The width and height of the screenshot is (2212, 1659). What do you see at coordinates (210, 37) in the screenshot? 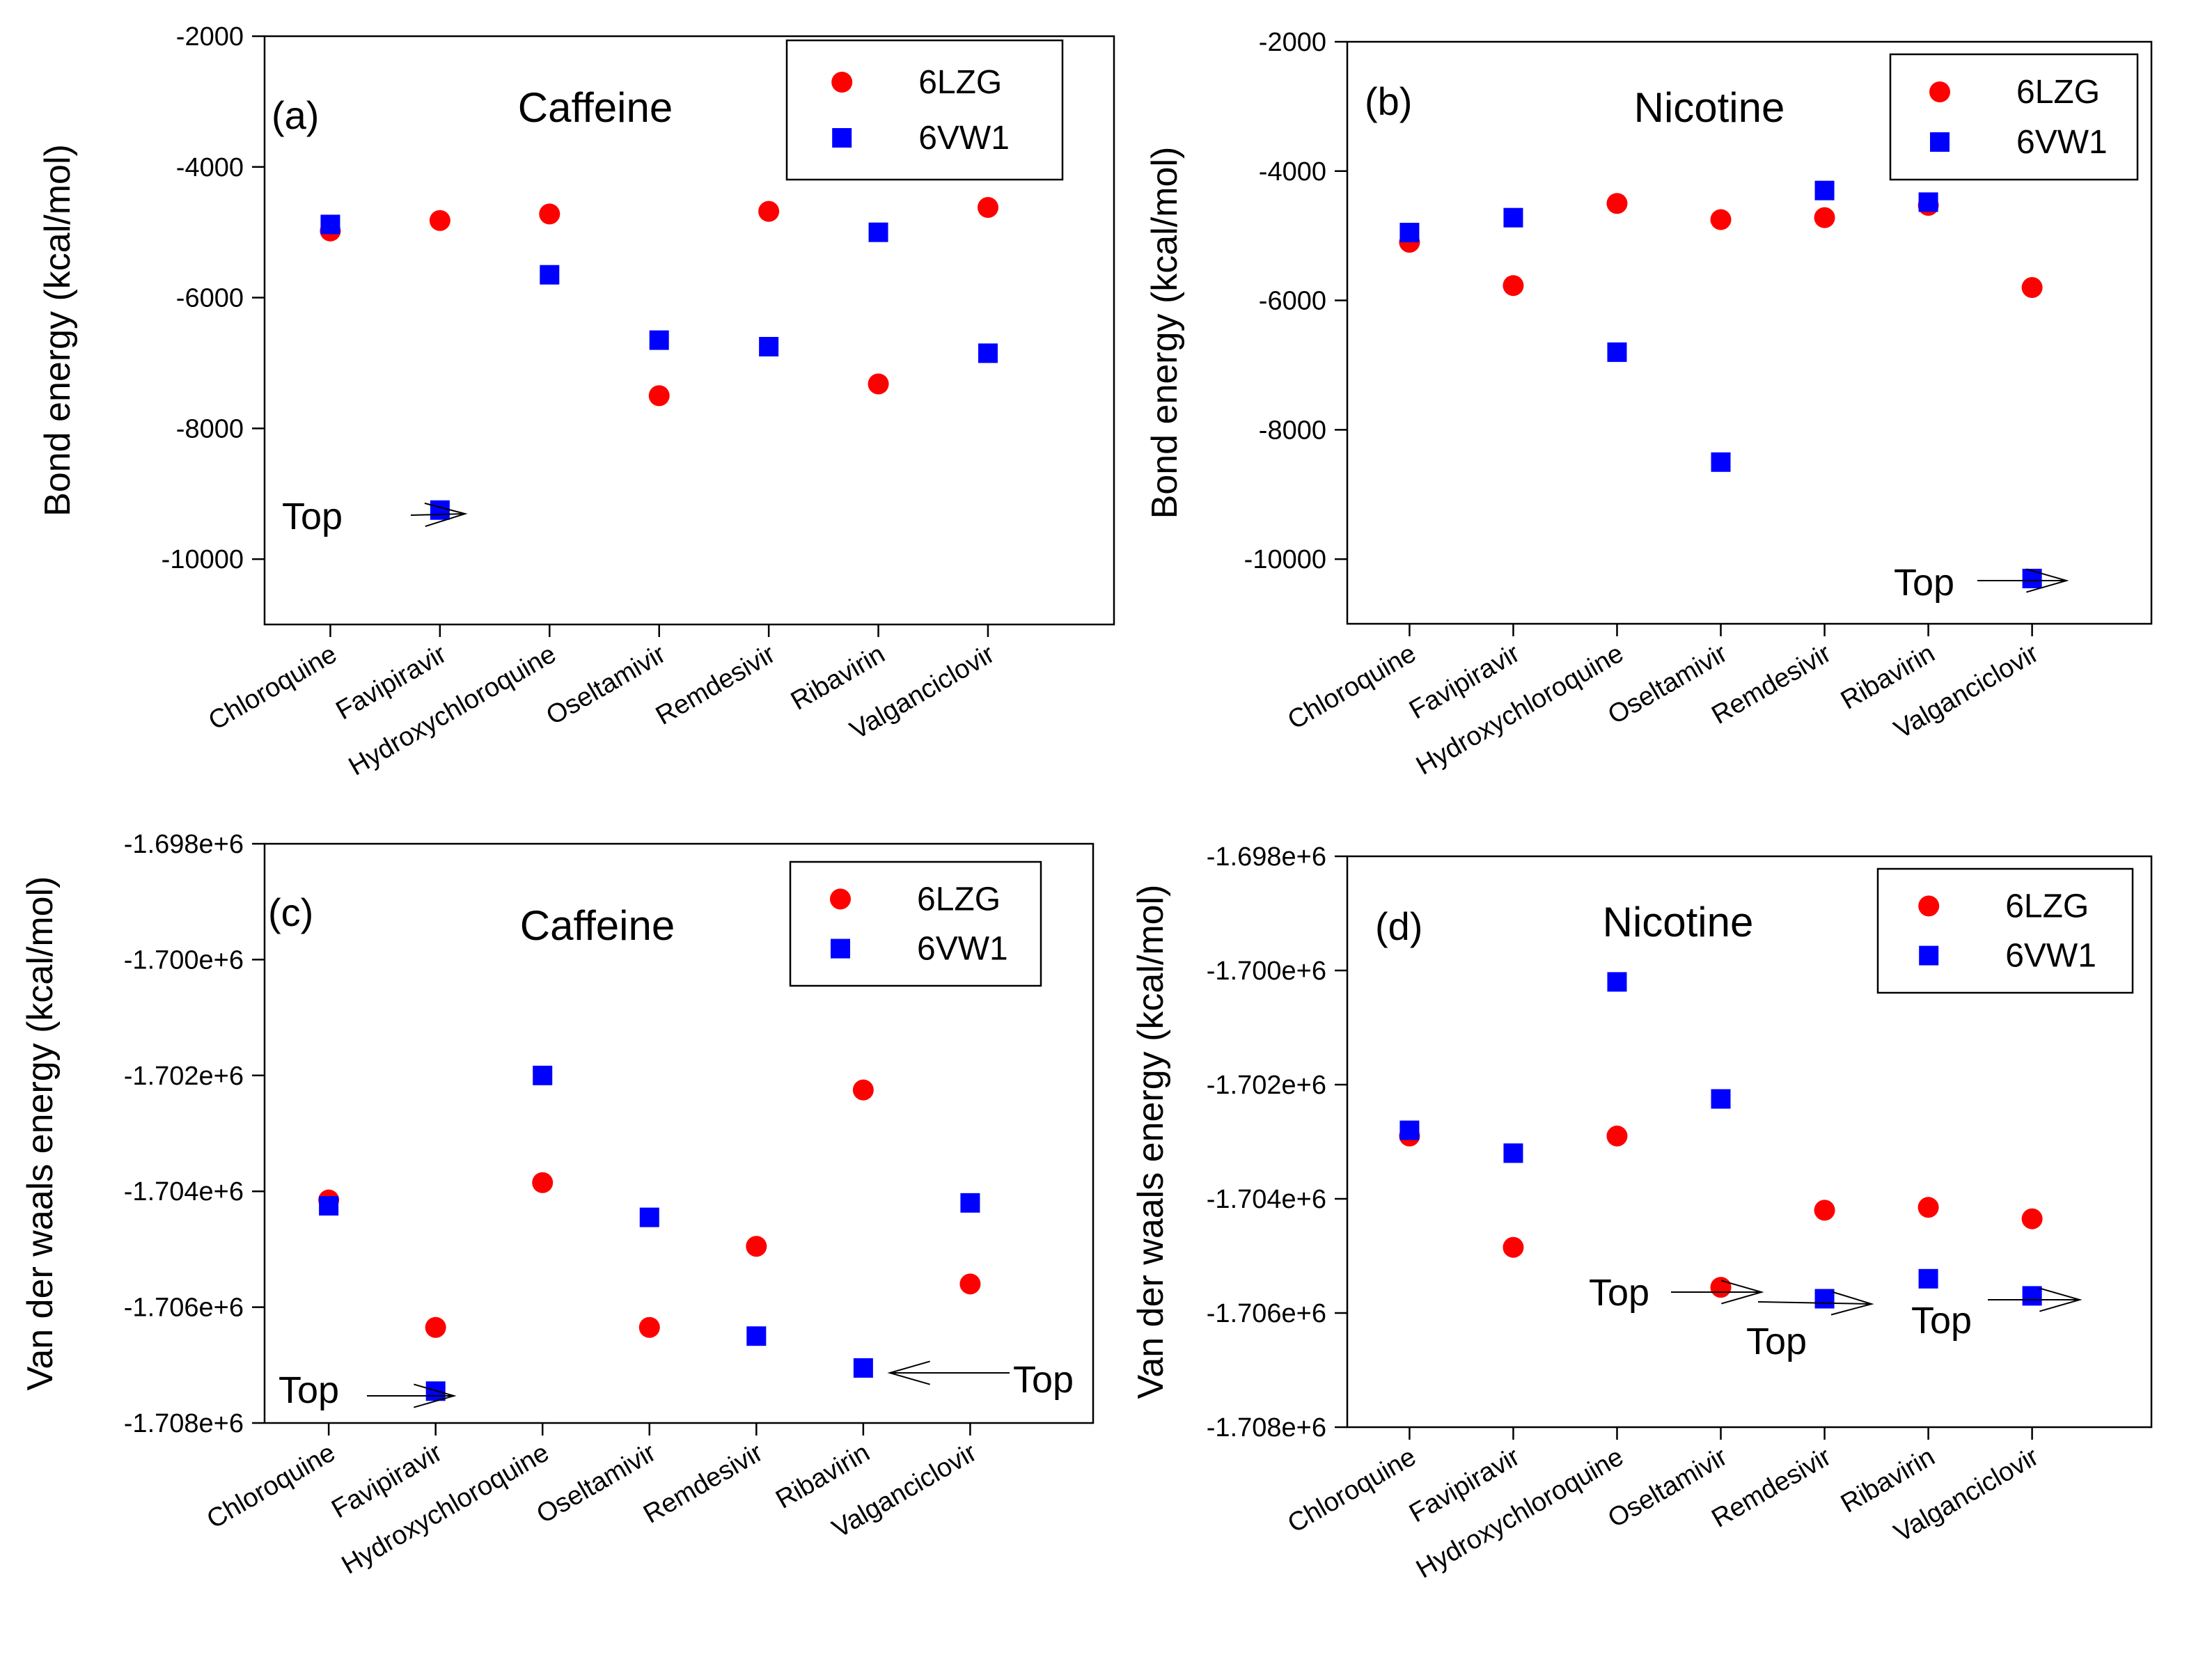
I see `y-tick-label: -2000` at bounding box center [210, 37].